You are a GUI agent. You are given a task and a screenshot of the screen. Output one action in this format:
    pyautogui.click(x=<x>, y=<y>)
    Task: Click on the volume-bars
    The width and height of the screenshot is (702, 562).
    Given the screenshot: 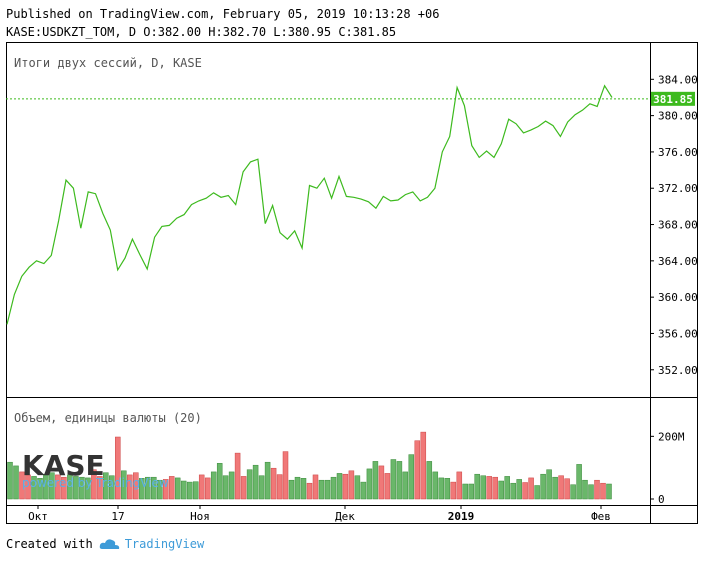 What is the action you would take?
    pyautogui.click(x=309, y=465)
    